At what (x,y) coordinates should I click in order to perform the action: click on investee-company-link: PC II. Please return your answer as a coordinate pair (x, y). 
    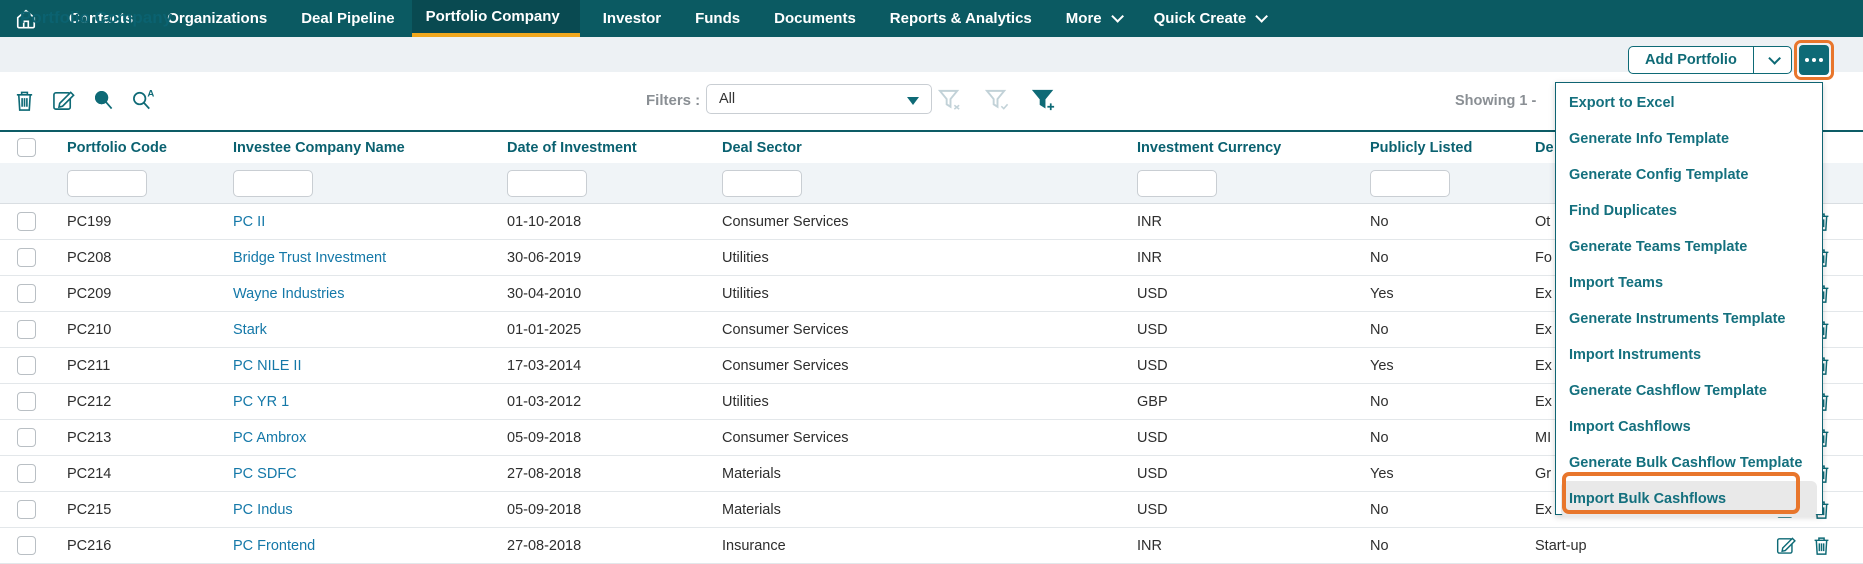
    Looking at the image, I should click on (249, 221).